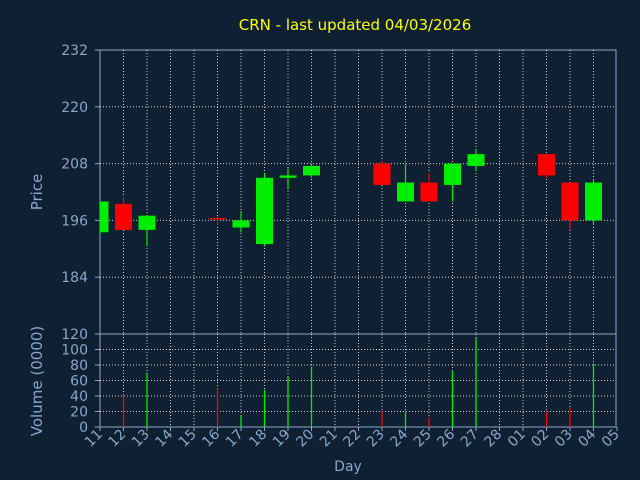 The image size is (640, 480). Describe the element at coordinates (358, 382) in the screenshot. I see `volume-bars` at that location.